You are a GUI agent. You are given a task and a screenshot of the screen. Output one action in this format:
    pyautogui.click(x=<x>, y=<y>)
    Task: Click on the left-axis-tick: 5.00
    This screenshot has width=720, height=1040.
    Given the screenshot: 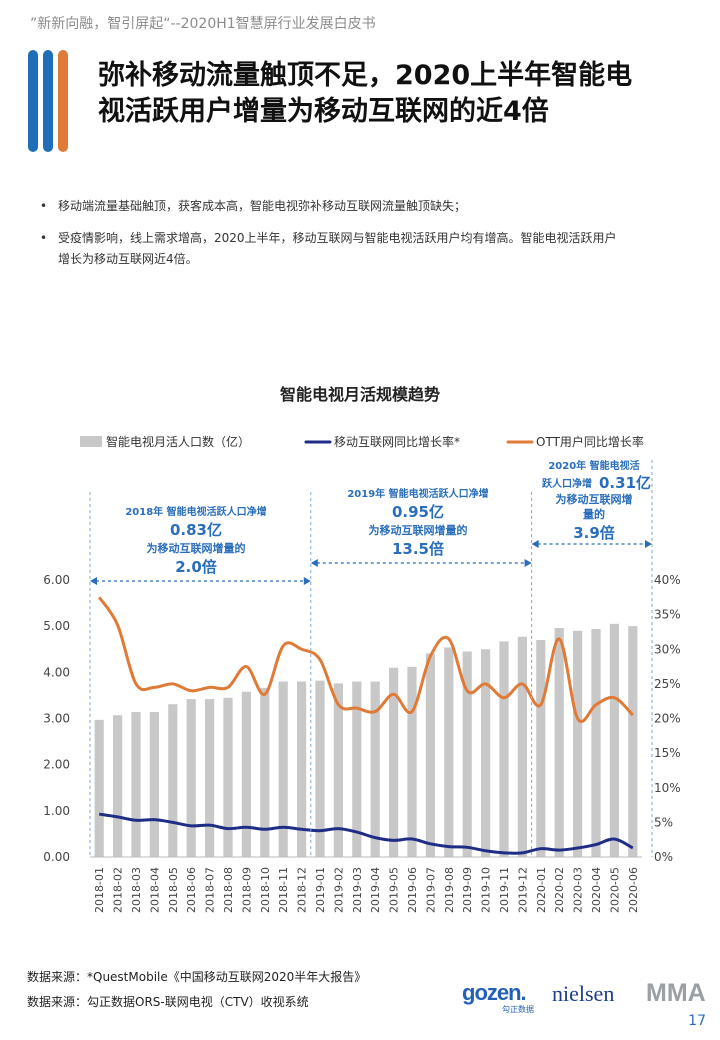 What is the action you would take?
    pyautogui.click(x=56, y=626)
    